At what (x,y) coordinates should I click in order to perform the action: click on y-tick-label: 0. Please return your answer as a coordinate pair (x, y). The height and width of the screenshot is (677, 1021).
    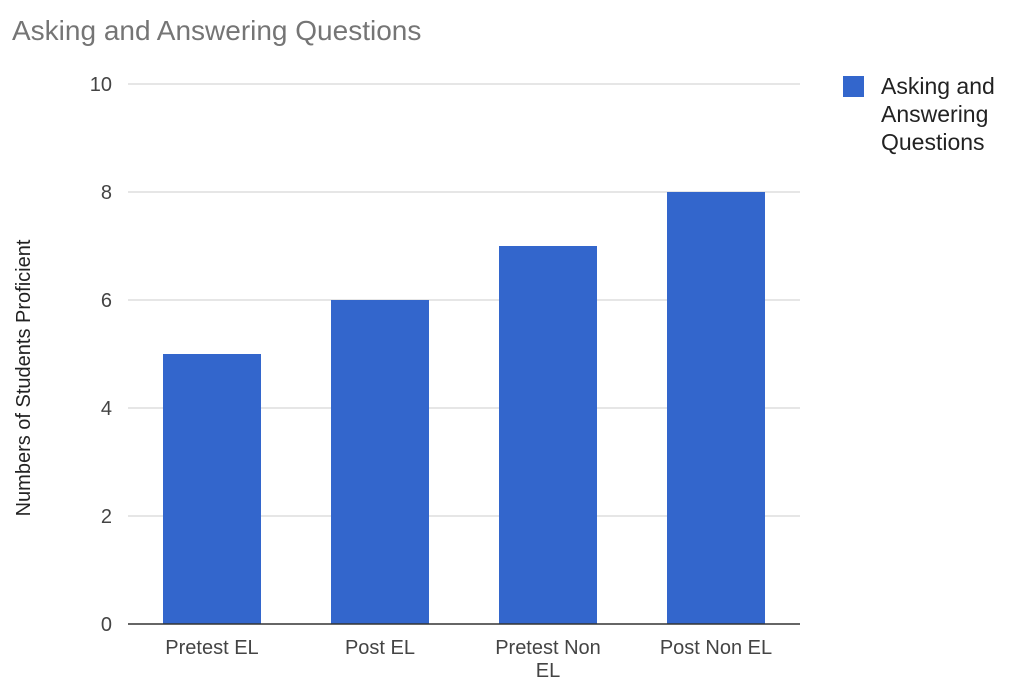
    Looking at the image, I should click on (106, 625).